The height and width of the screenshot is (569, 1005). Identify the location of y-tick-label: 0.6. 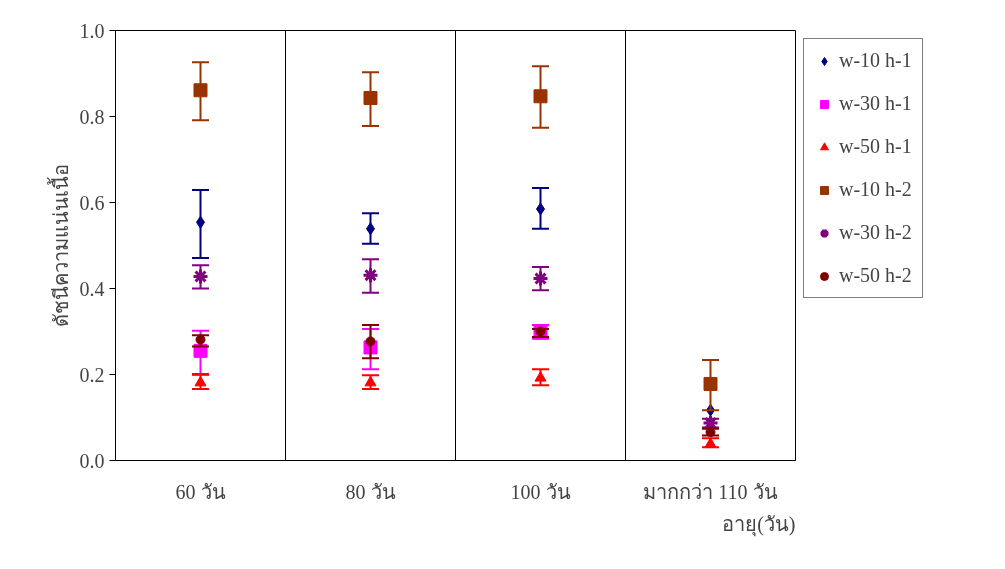
(92, 202).